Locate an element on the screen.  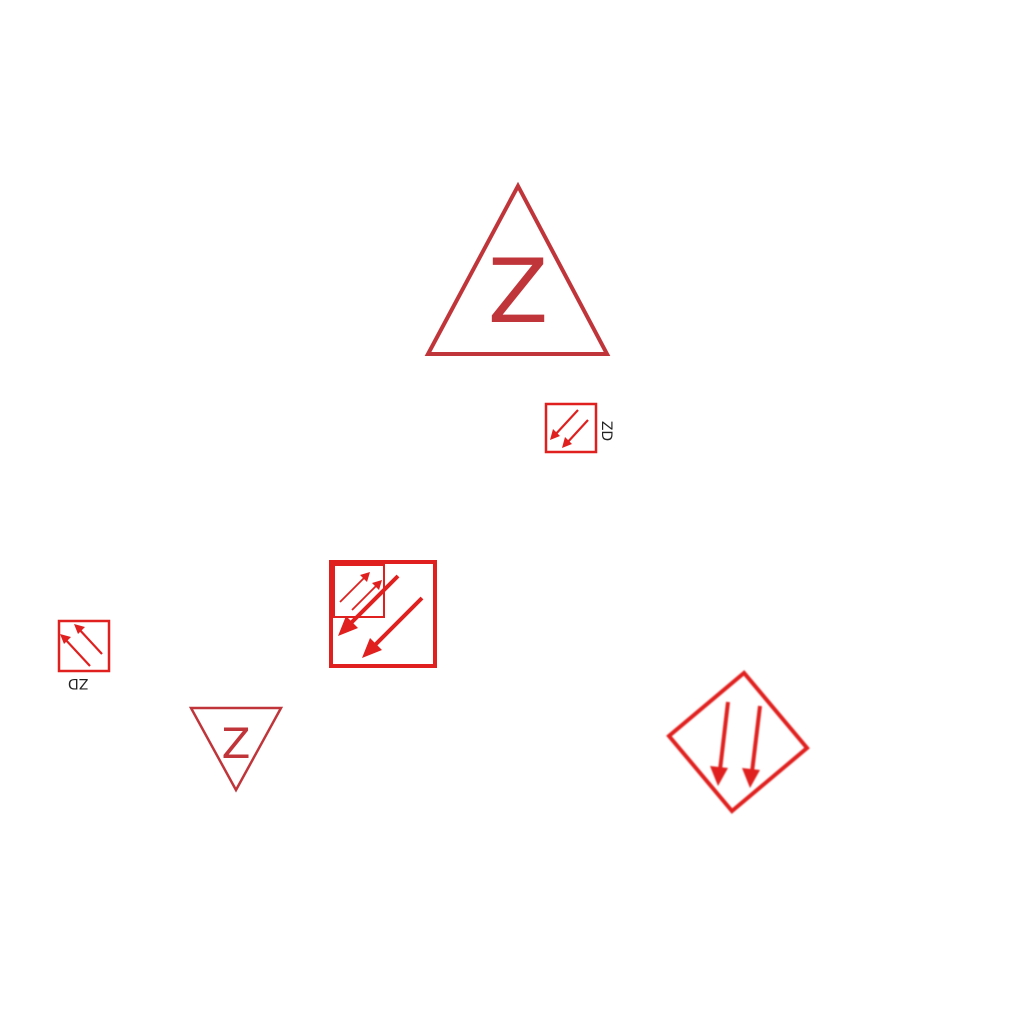
small-square-a-outline is located at coordinates (571, 428).